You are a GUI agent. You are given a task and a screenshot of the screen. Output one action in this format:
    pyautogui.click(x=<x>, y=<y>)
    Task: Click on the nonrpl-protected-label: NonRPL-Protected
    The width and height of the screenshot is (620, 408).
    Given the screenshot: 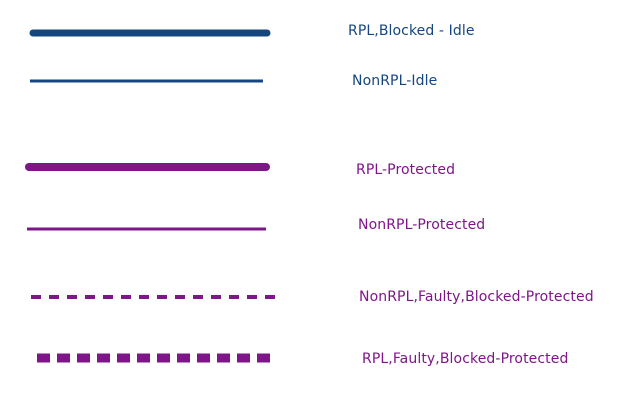 What is the action you would take?
    pyautogui.click(x=422, y=225)
    